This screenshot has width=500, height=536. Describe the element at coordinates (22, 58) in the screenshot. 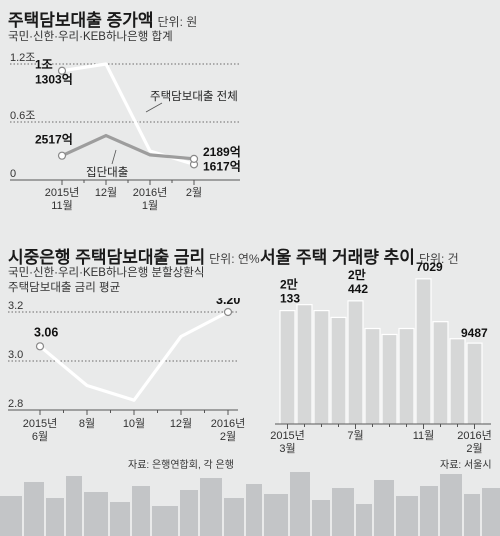

I see `chart1-ytick-label: 1.2조` at that location.